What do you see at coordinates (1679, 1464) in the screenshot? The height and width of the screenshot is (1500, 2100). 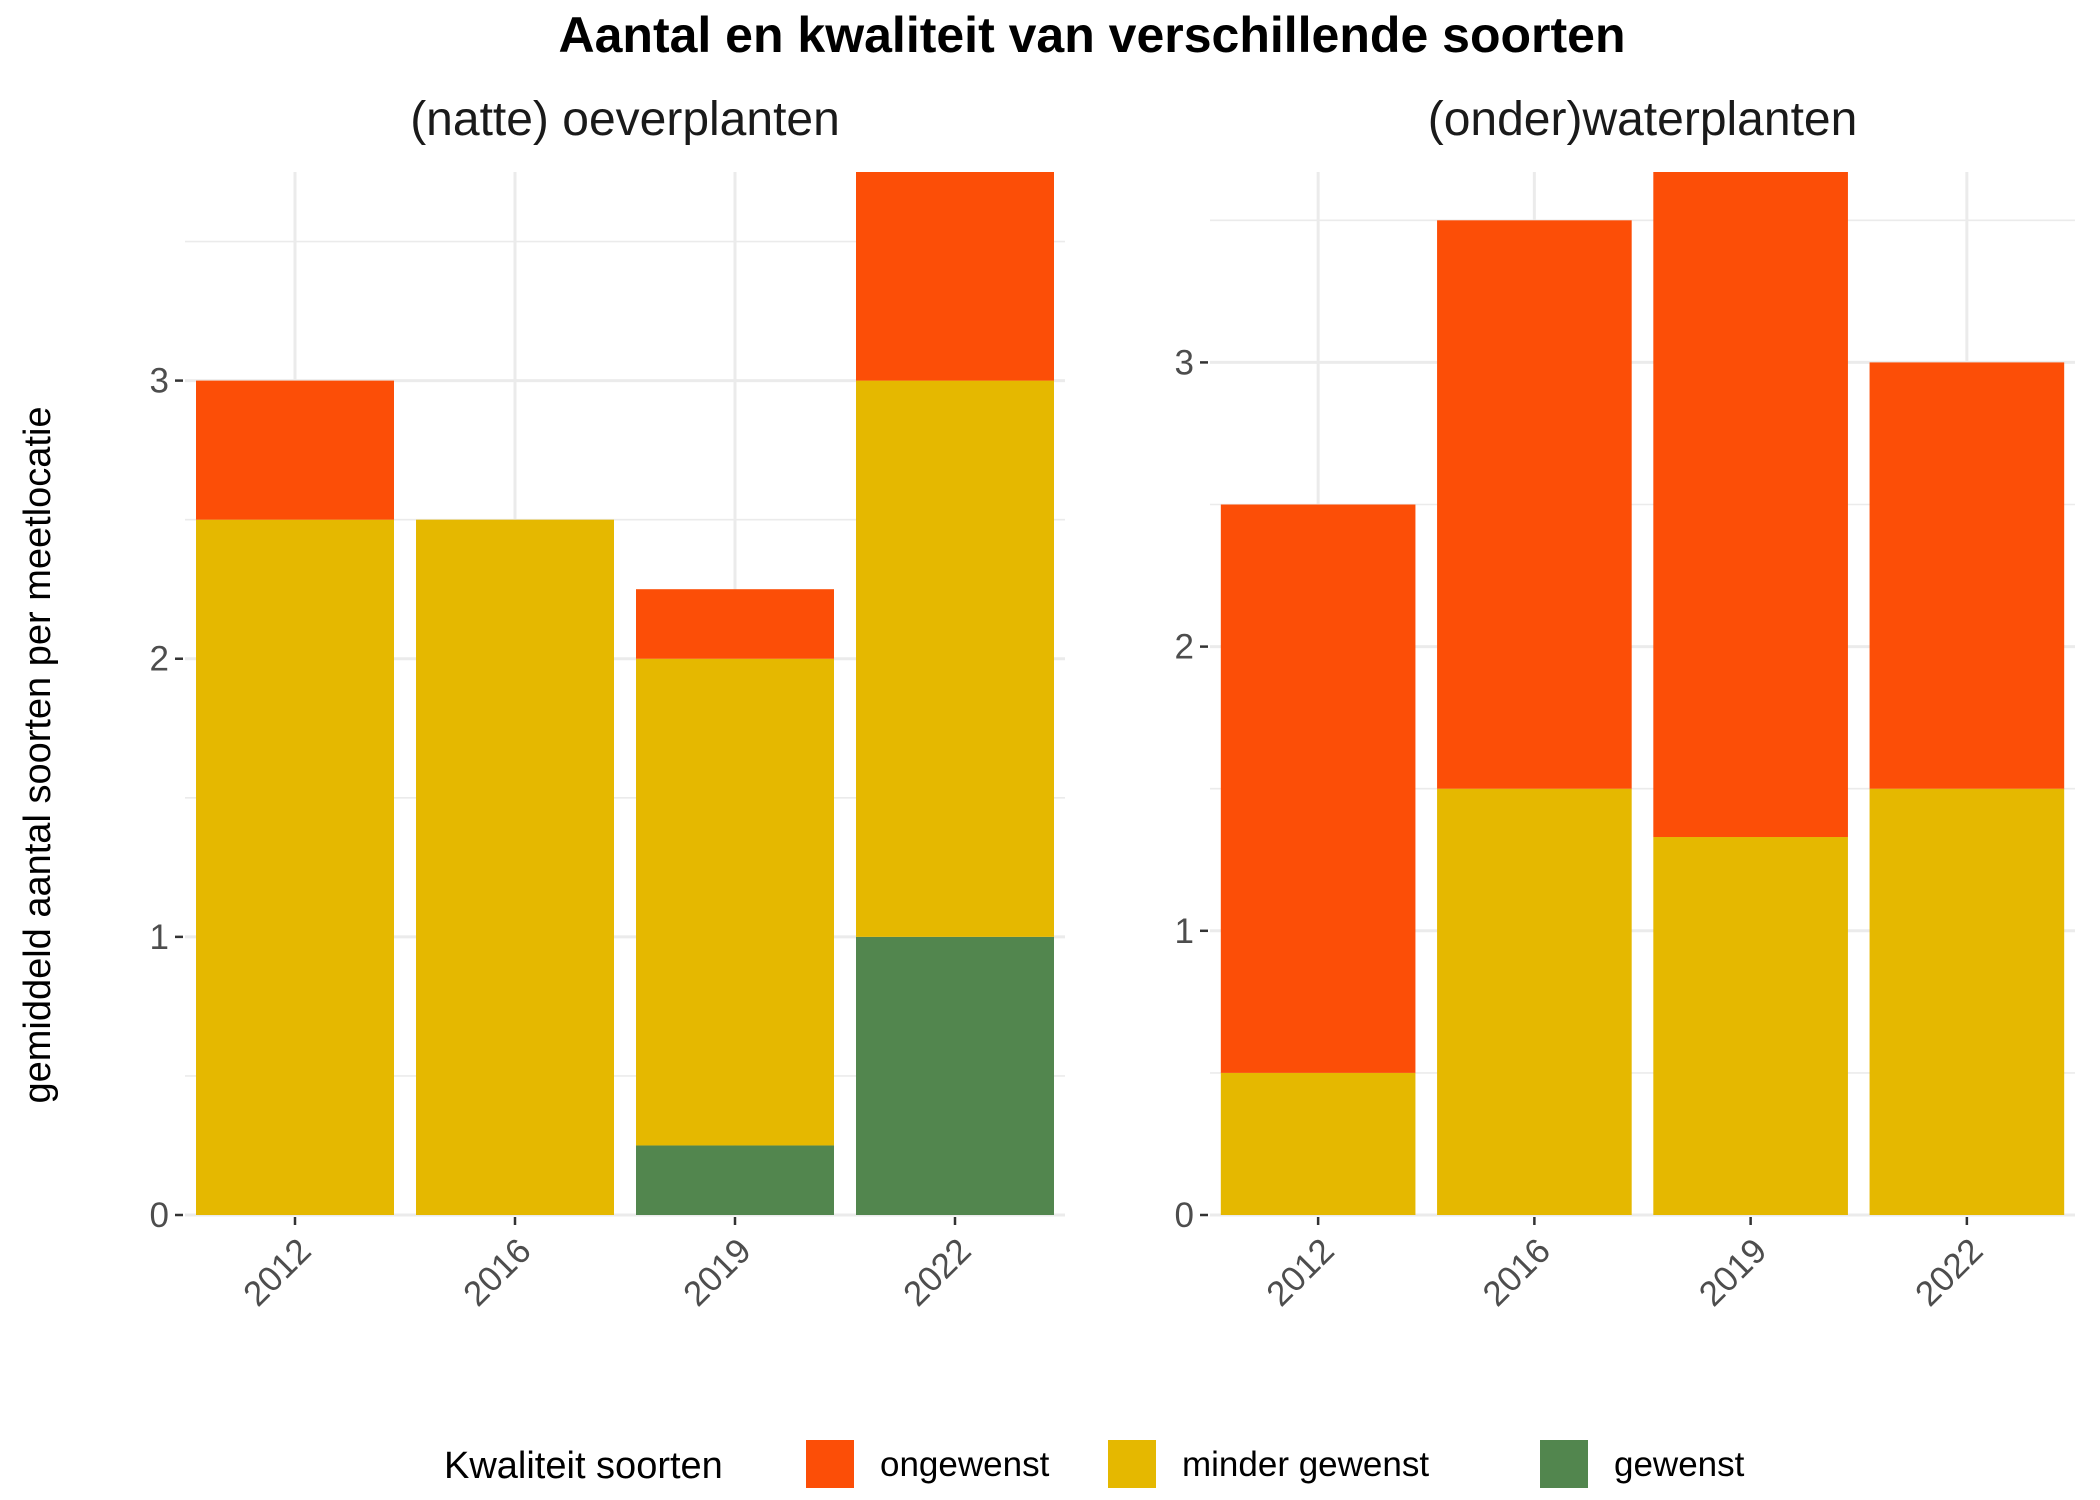 I see `legend-label: gewenst` at bounding box center [1679, 1464].